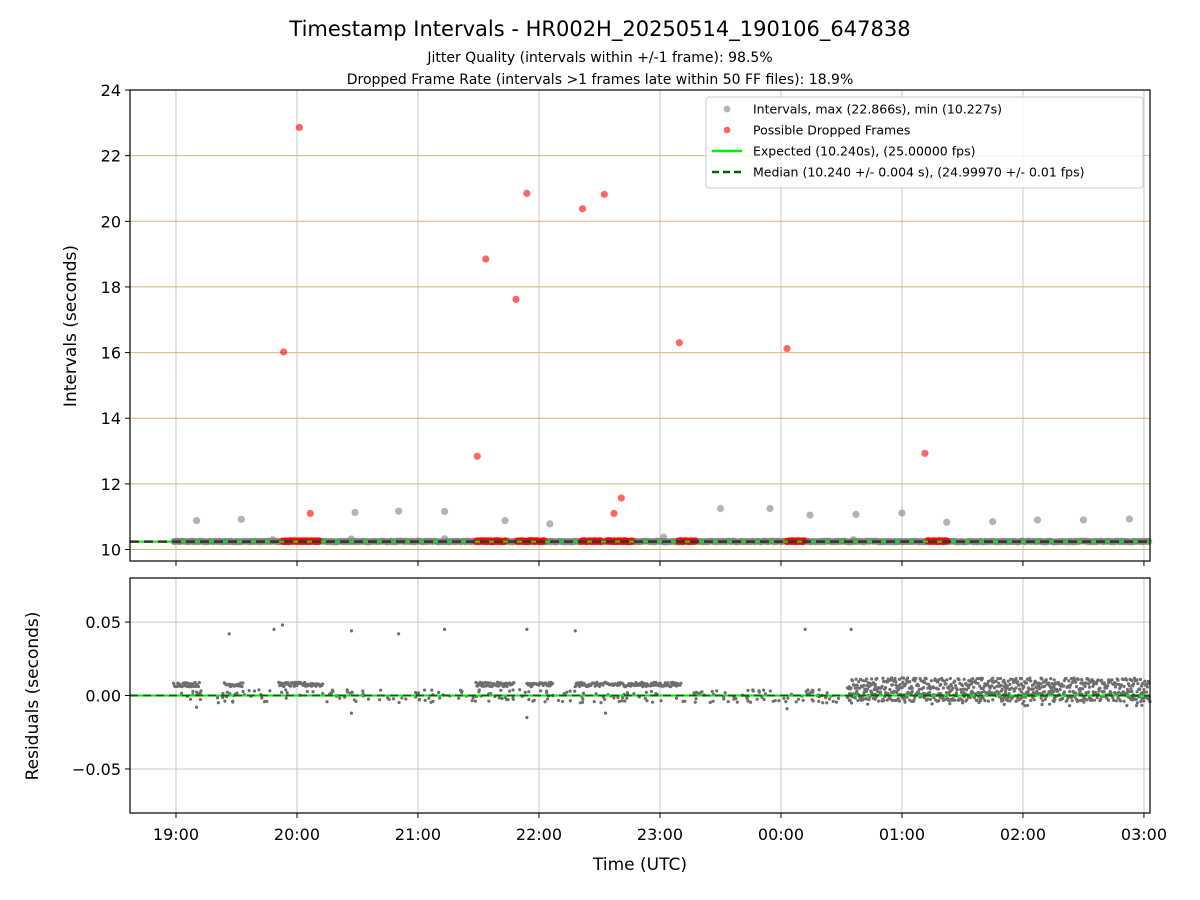 The height and width of the screenshot is (900, 1200). I want to click on x-tick-label: 23:00, so click(660, 834).